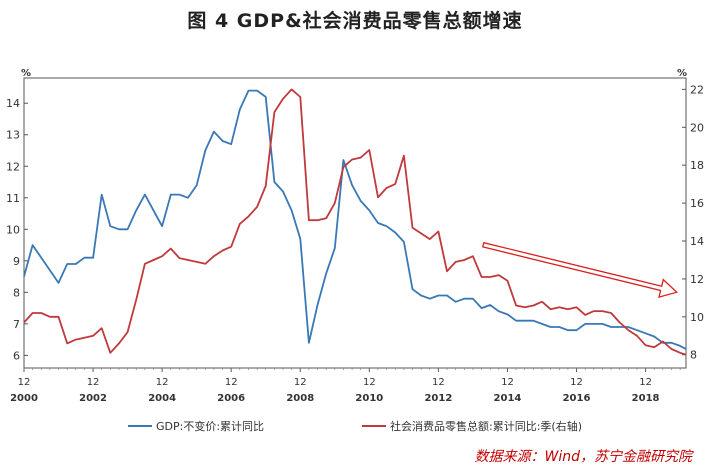 This screenshot has width=710, height=472. I want to click on left-axis-tick-label: 10, so click(13, 229).